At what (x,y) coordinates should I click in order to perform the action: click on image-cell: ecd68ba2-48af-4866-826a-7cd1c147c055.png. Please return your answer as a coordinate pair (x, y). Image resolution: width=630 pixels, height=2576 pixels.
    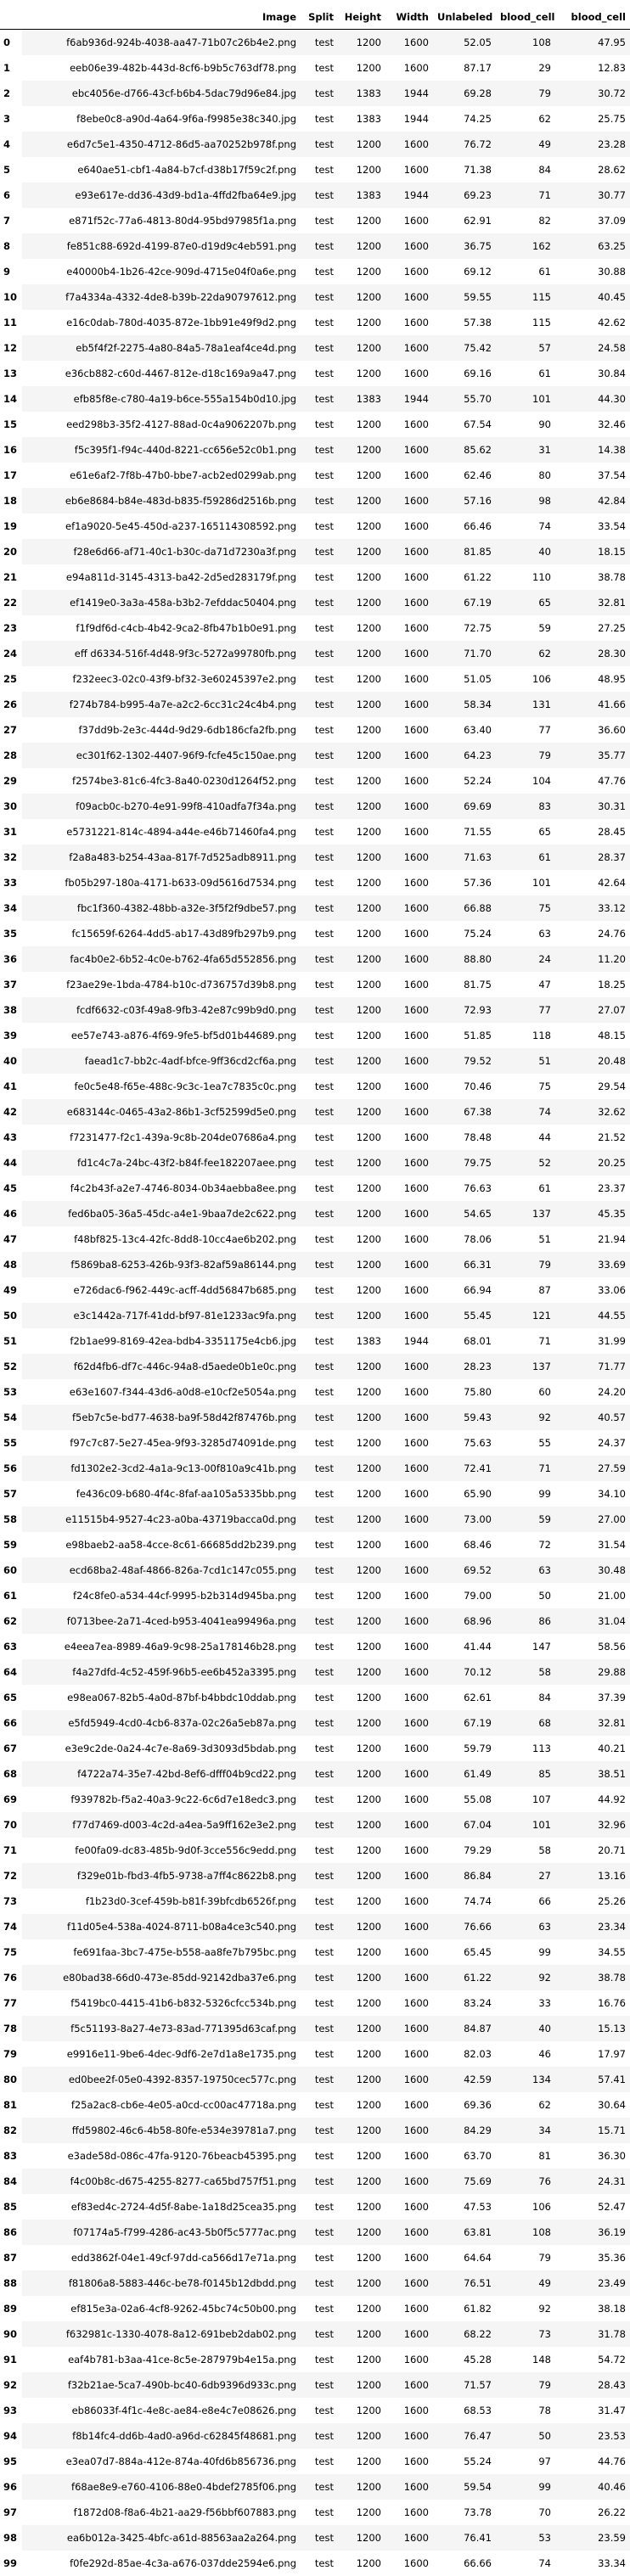
    Looking at the image, I should click on (161, 1570).